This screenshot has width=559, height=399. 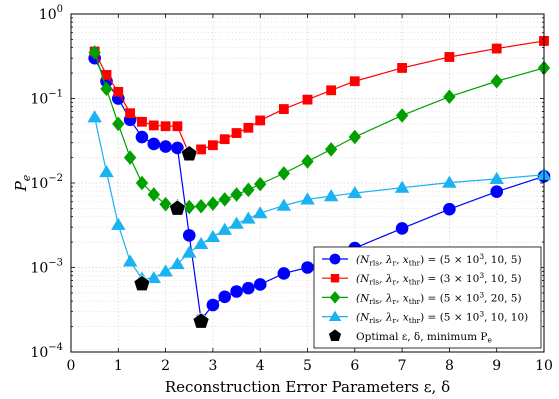 I want to click on x-axis-label: Reconstruction Error Parameters ε, δ, so click(x=307, y=387).